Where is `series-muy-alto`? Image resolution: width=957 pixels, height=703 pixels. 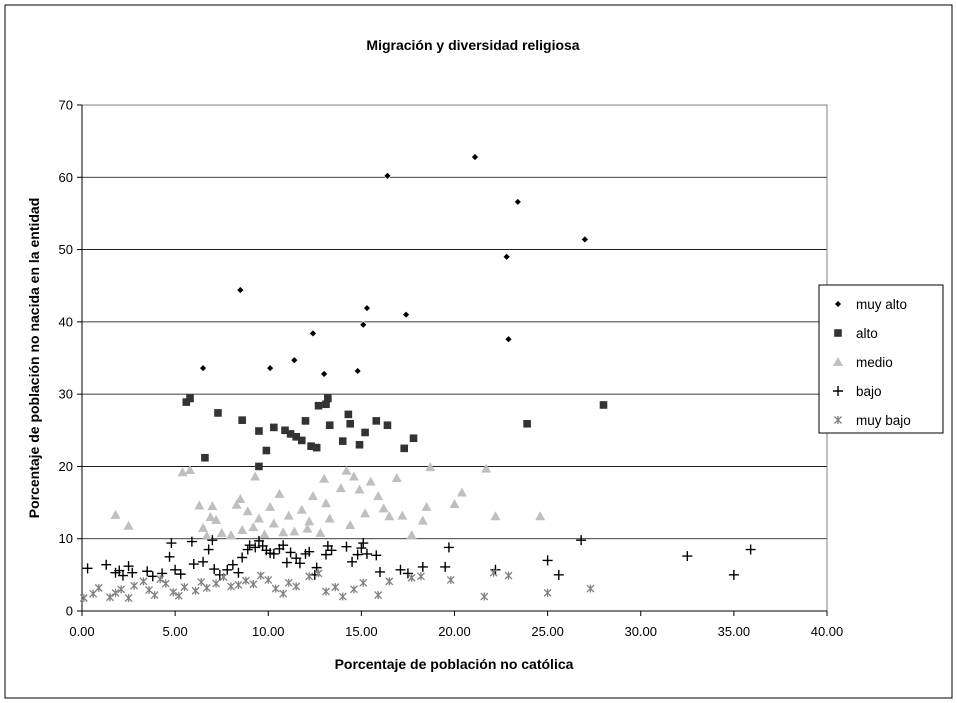 series-muy-alto is located at coordinates (394, 265).